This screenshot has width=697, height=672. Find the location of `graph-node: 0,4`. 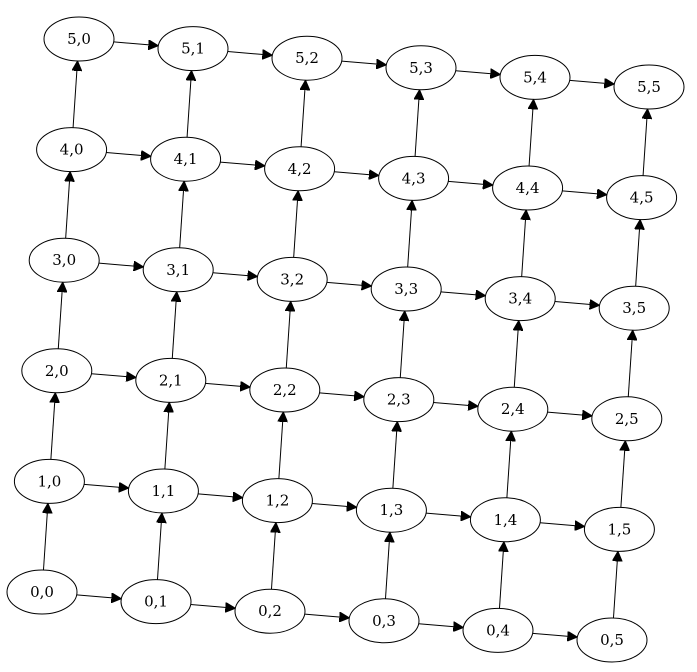

graph-node: 0,4 is located at coordinates (498, 630).